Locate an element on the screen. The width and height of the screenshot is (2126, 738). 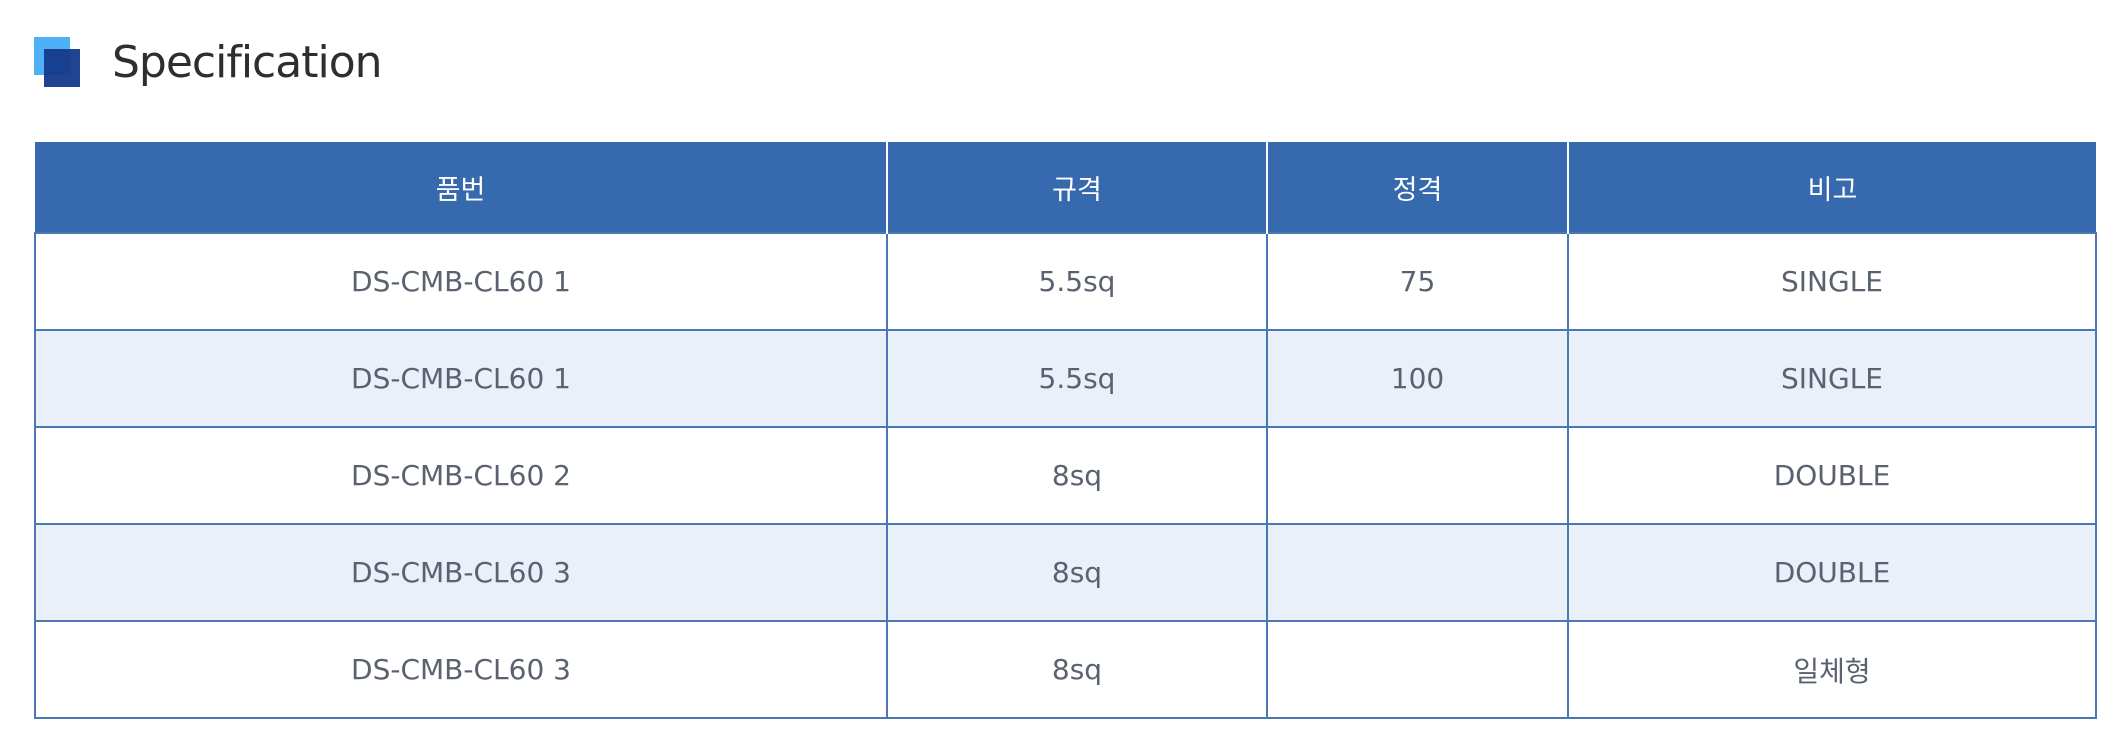
square-bullet-icon is located at coordinates (59, 62).